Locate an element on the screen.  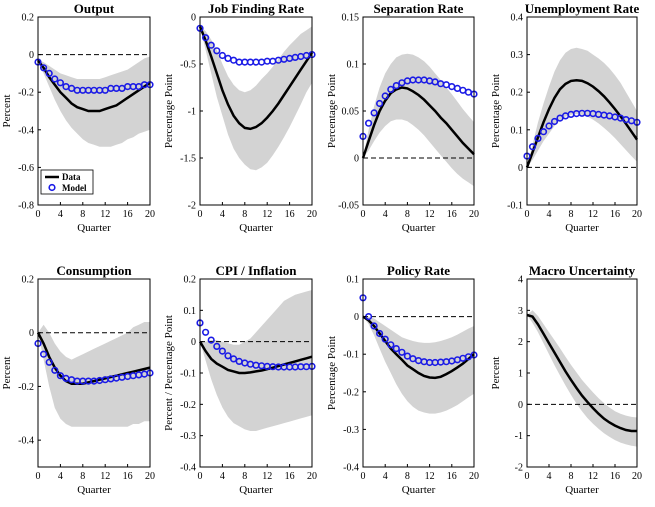
y-tick-label: -0.2 is located at coordinates (351, 392).